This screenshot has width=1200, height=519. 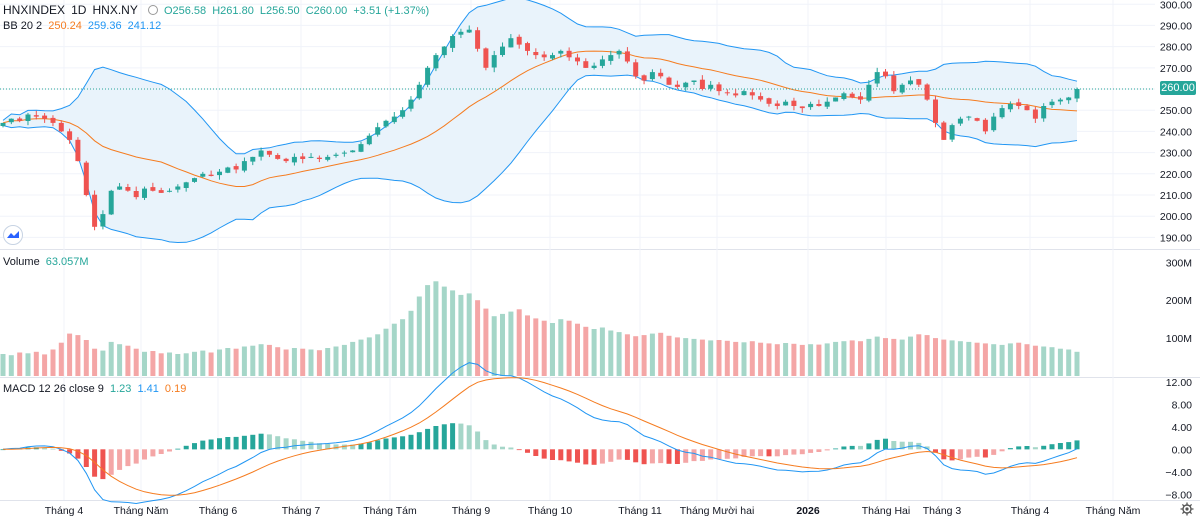 What do you see at coordinates (96, 389) in the screenshot?
I see `macd-legend: MACD 12 26 close 9 1.23 1.41 0.19` at bounding box center [96, 389].